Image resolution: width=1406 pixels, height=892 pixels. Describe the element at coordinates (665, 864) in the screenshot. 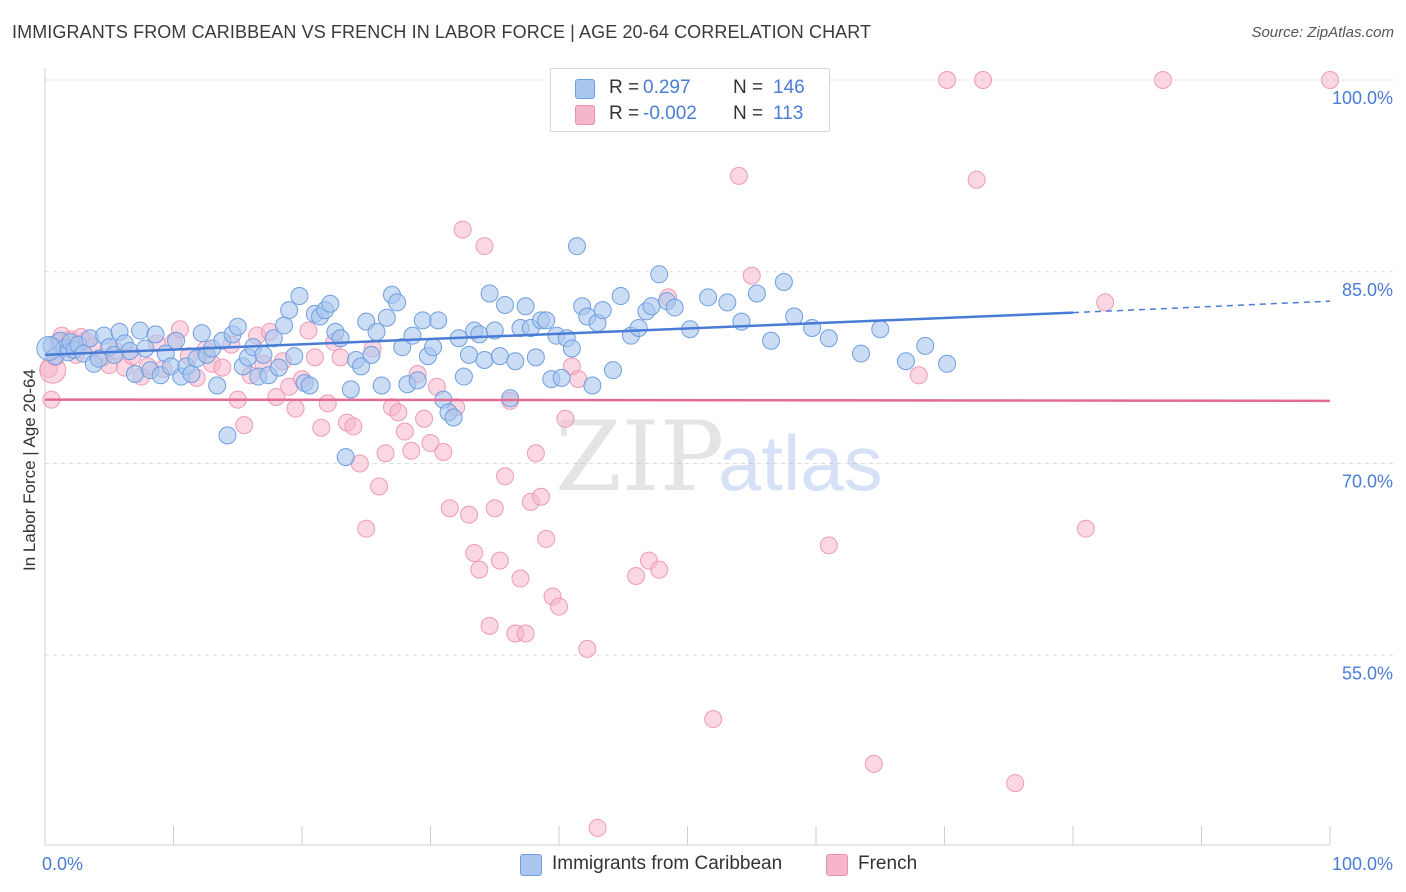

I see `legend-item-caribbean: Immigrants from Caribbean` at that location.